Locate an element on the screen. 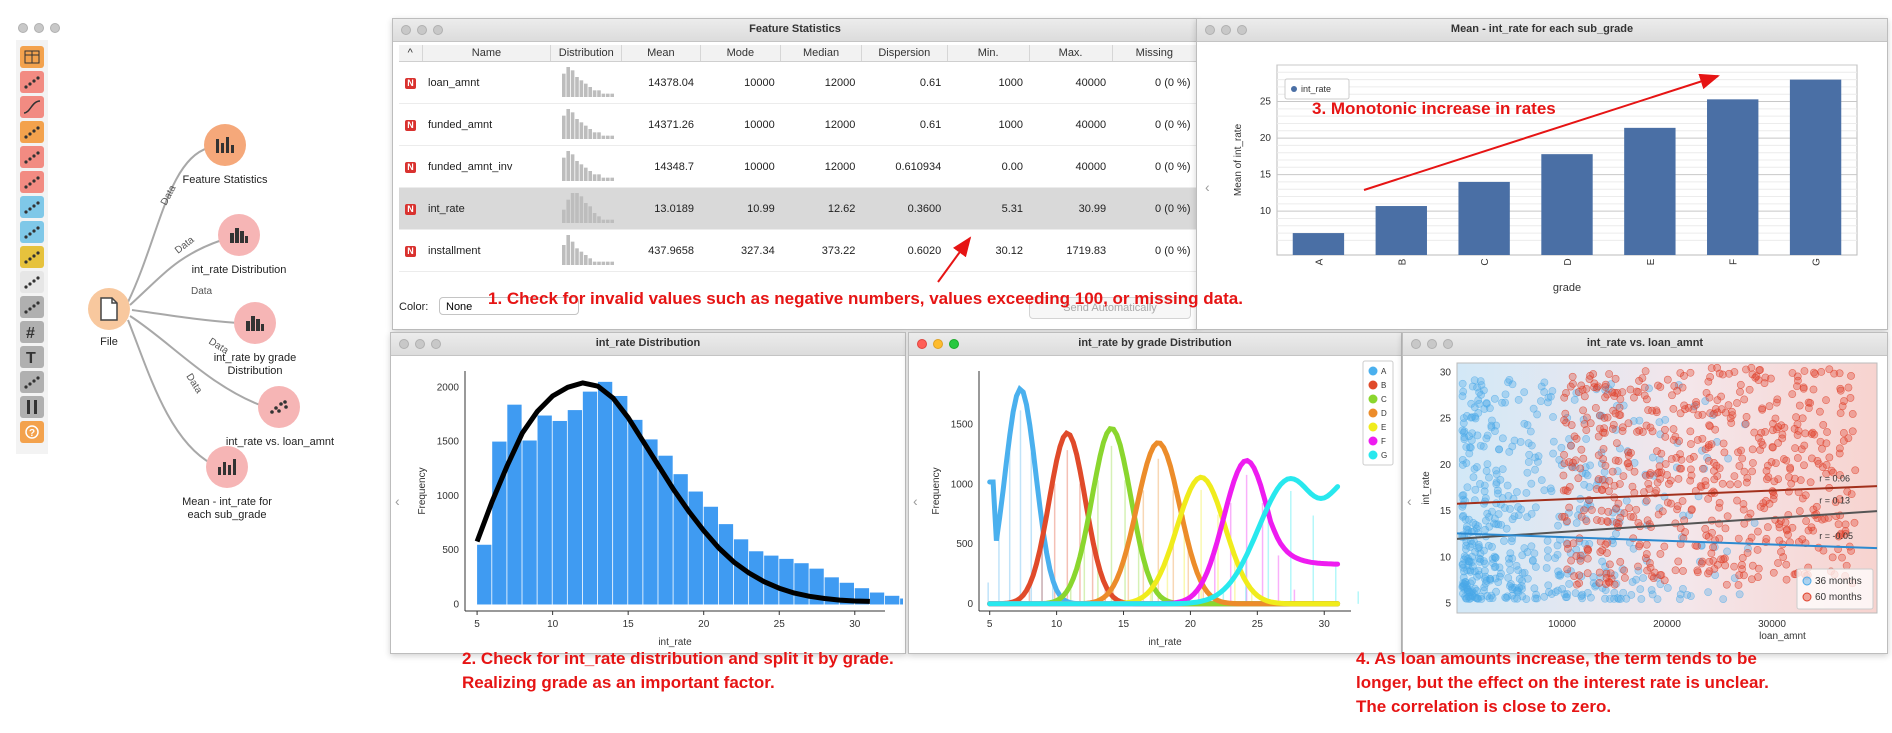  text-icon: T is located at coordinates (32, 357).